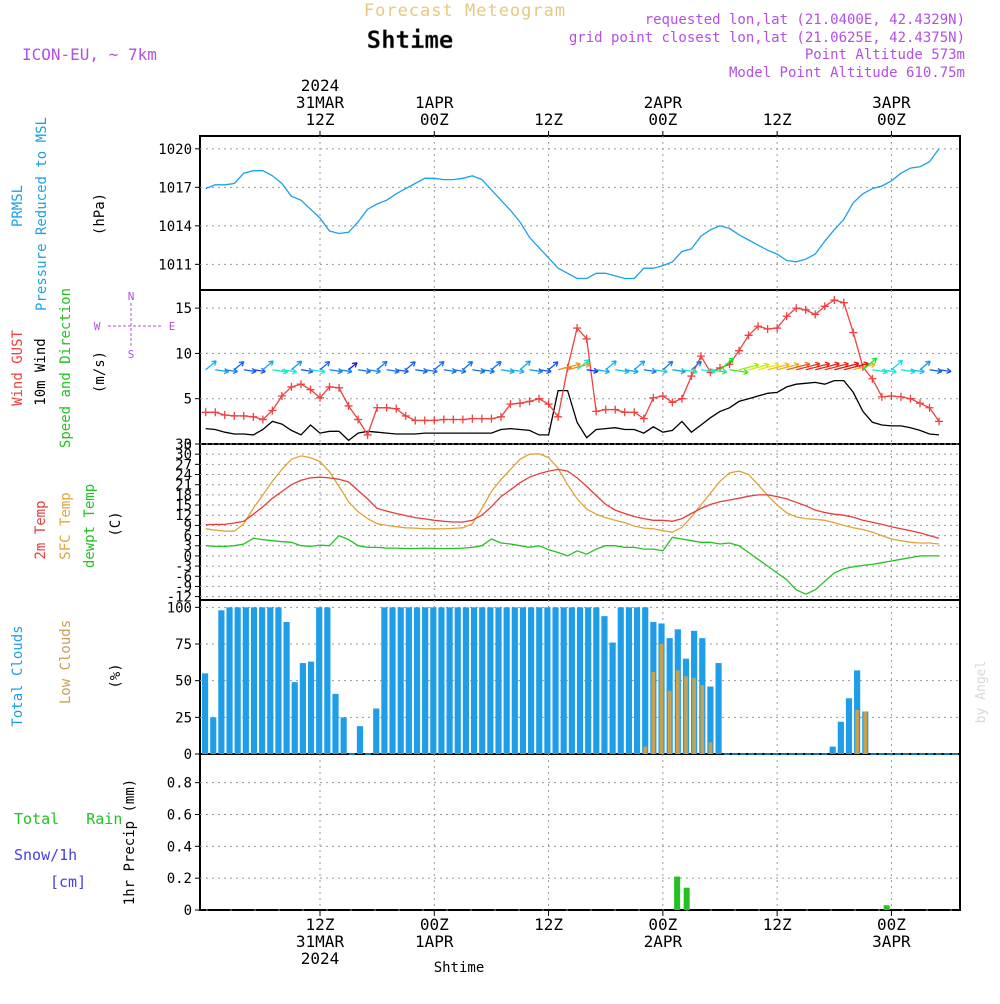  What do you see at coordinates (41, 529) in the screenshot?
I see `temp-2m-label: 2m Temp` at bounding box center [41, 529].